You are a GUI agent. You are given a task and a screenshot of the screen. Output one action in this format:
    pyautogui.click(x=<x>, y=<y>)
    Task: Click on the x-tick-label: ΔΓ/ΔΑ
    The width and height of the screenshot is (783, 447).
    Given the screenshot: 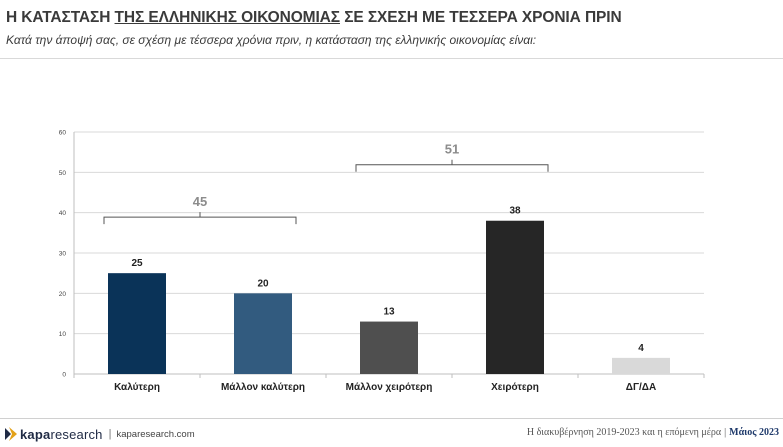 What is the action you would take?
    pyautogui.click(x=641, y=387)
    